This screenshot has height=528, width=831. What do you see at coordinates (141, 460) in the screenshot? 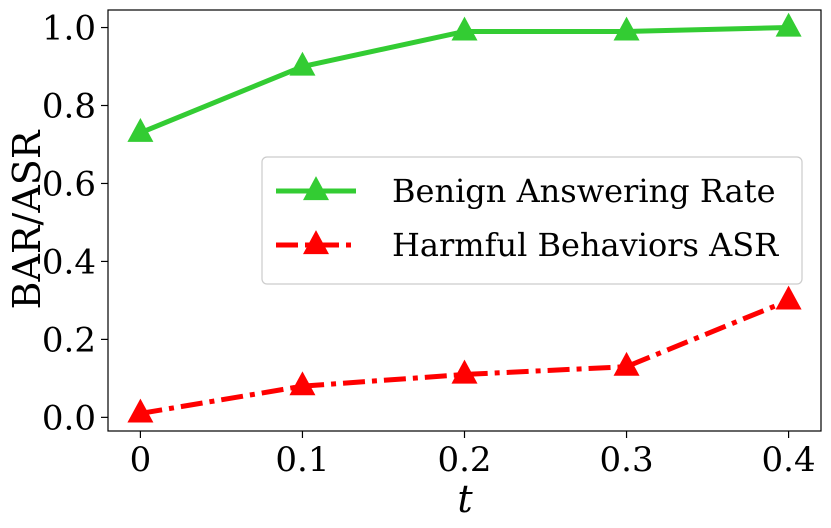
I see `x-tick-label: 0` at bounding box center [141, 460].